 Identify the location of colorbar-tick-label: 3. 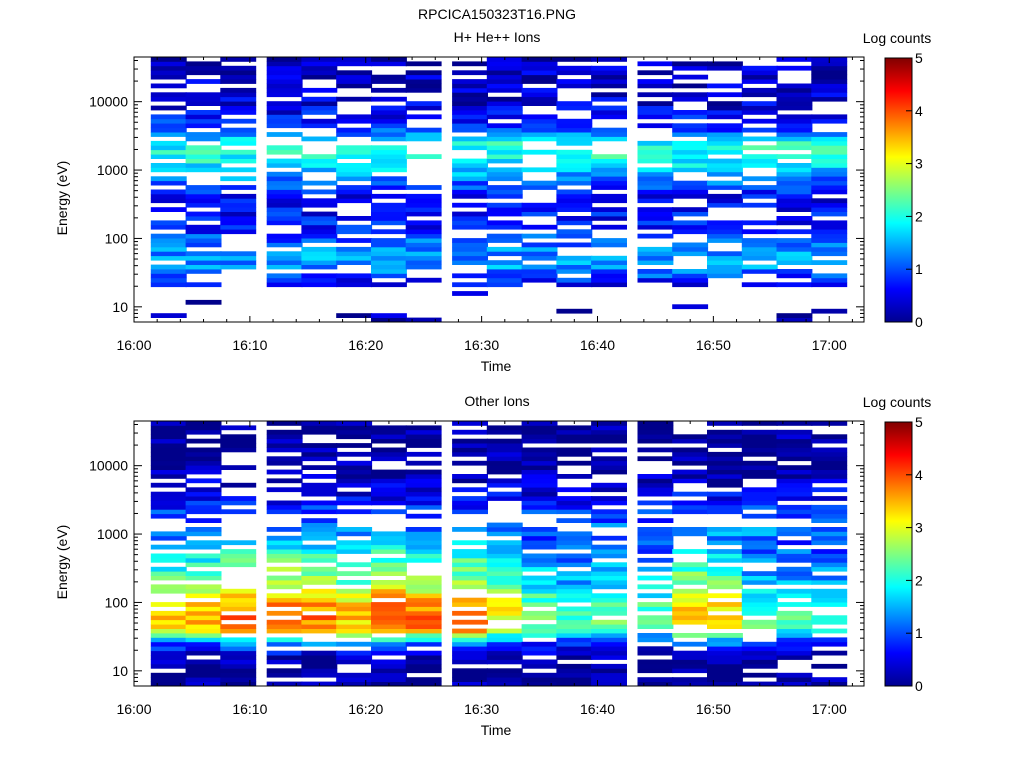
(919, 528).